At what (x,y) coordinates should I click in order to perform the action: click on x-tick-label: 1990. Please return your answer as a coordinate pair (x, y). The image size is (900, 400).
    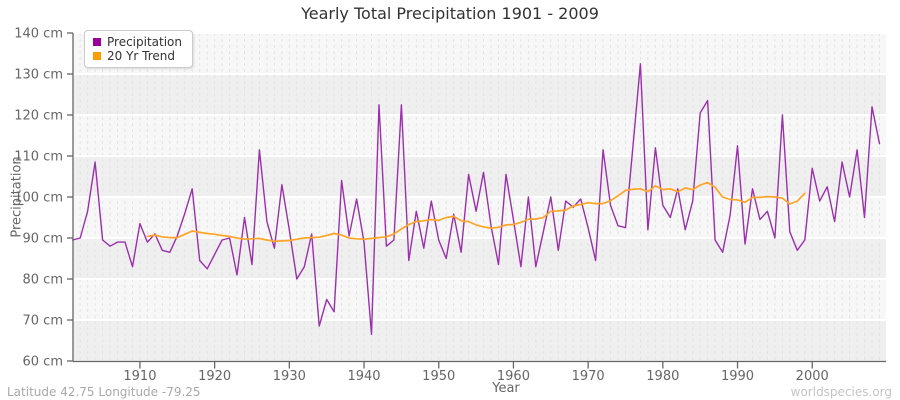
    Looking at the image, I should click on (737, 376).